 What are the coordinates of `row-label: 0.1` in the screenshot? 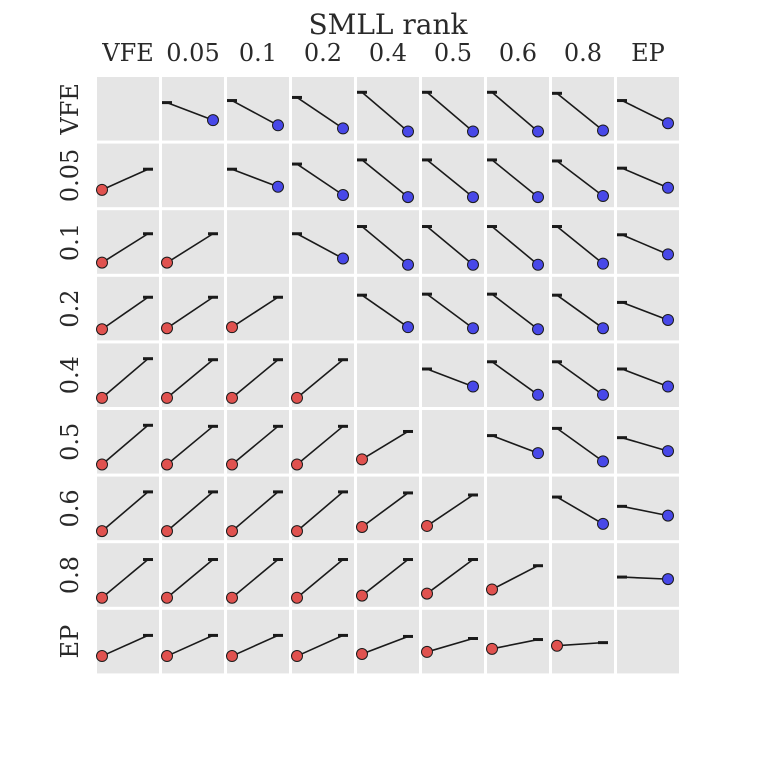 It's located at (70, 242).